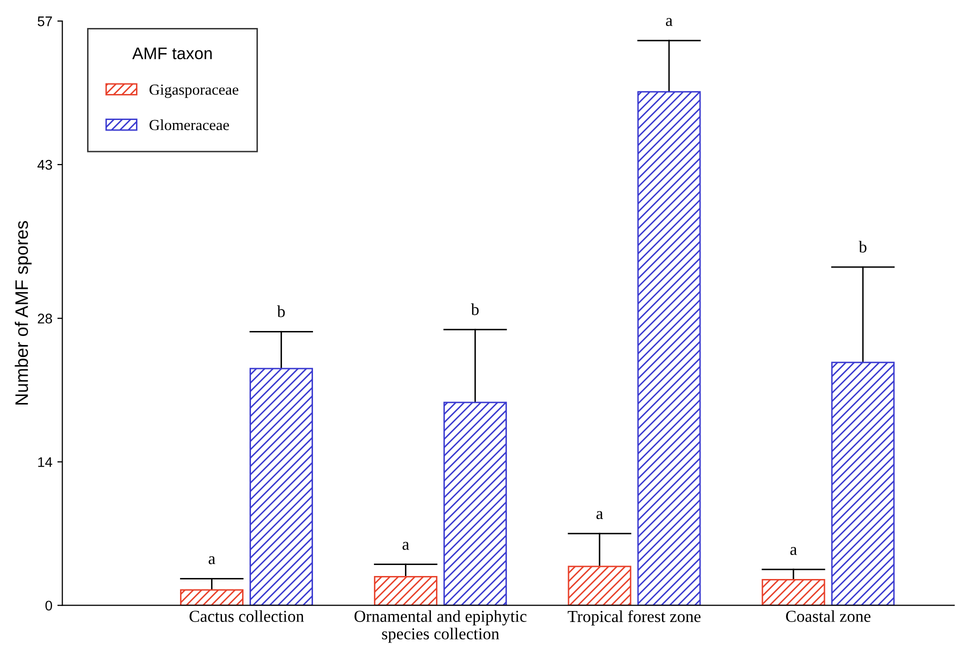  I want to click on x-tick-label: Coastal zone, so click(828, 616).